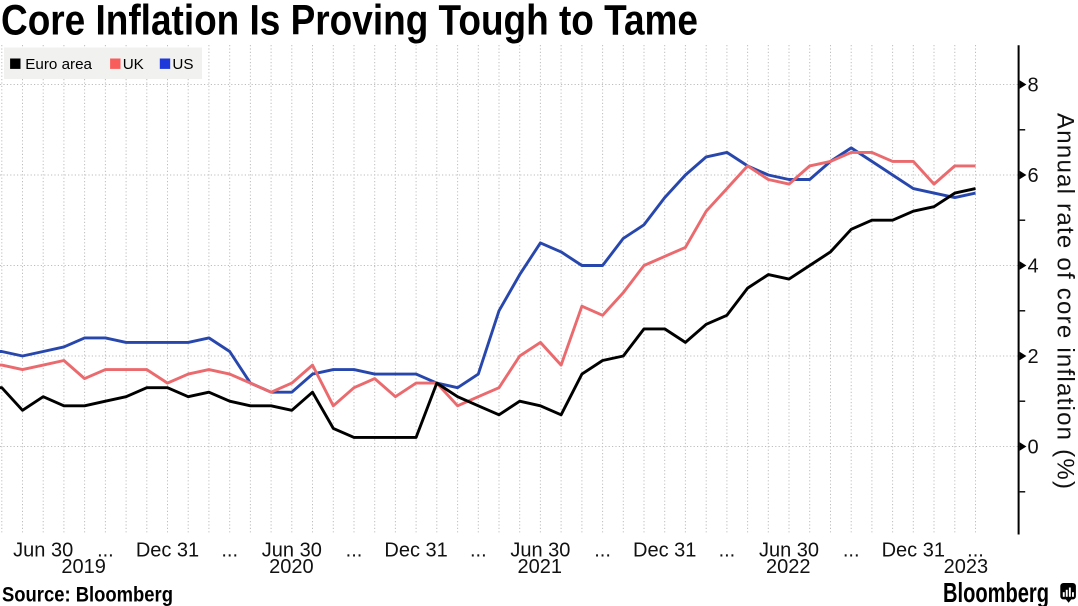 This screenshot has width=1078, height=606. What do you see at coordinates (83, 567) in the screenshot?
I see `svg-text: 2019` at bounding box center [83, 567].